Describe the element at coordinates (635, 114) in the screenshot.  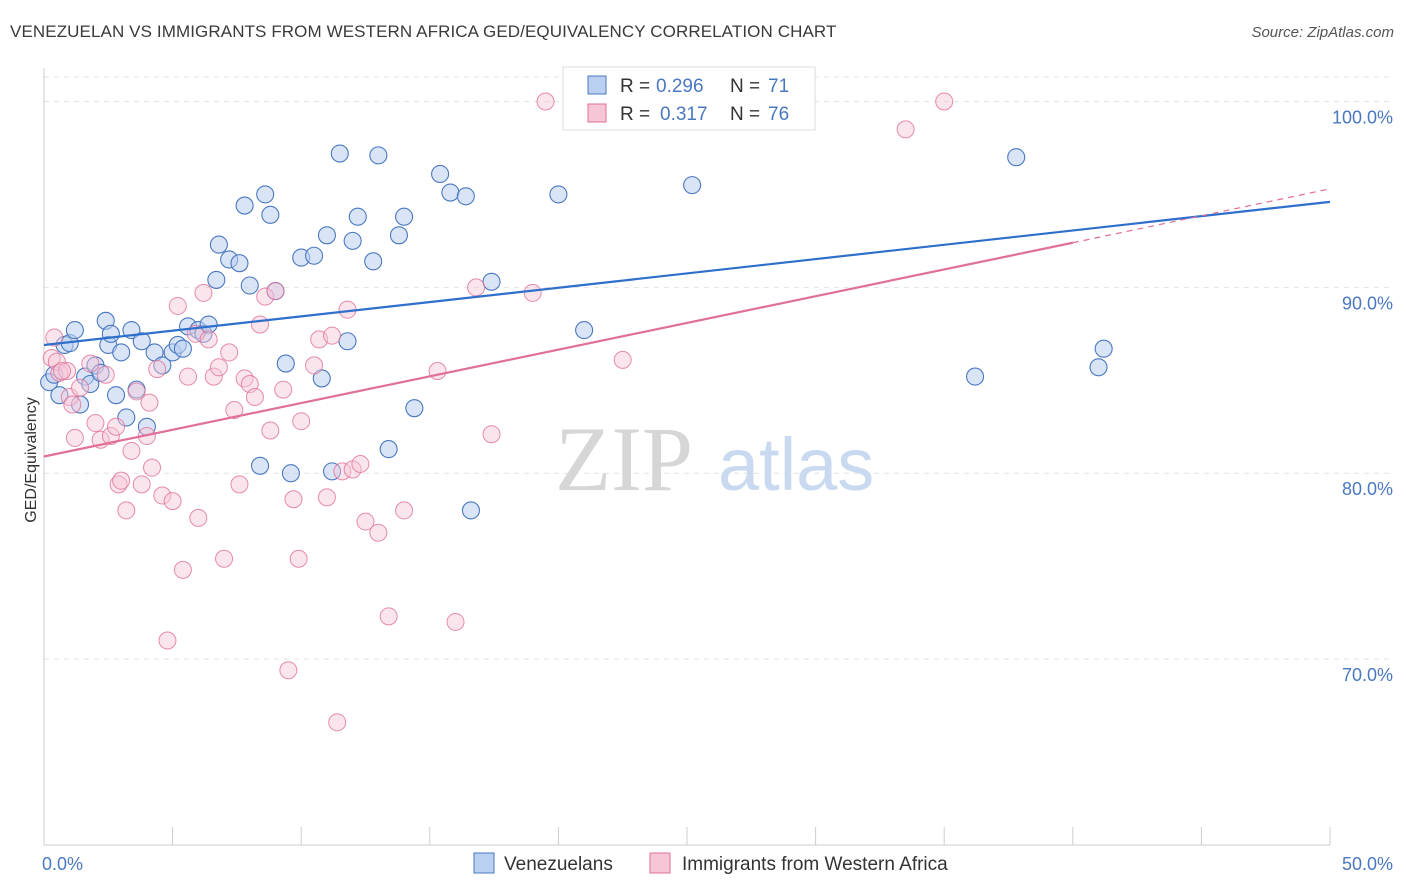
I see `legend-top-pink-r-label: R =` at that location.